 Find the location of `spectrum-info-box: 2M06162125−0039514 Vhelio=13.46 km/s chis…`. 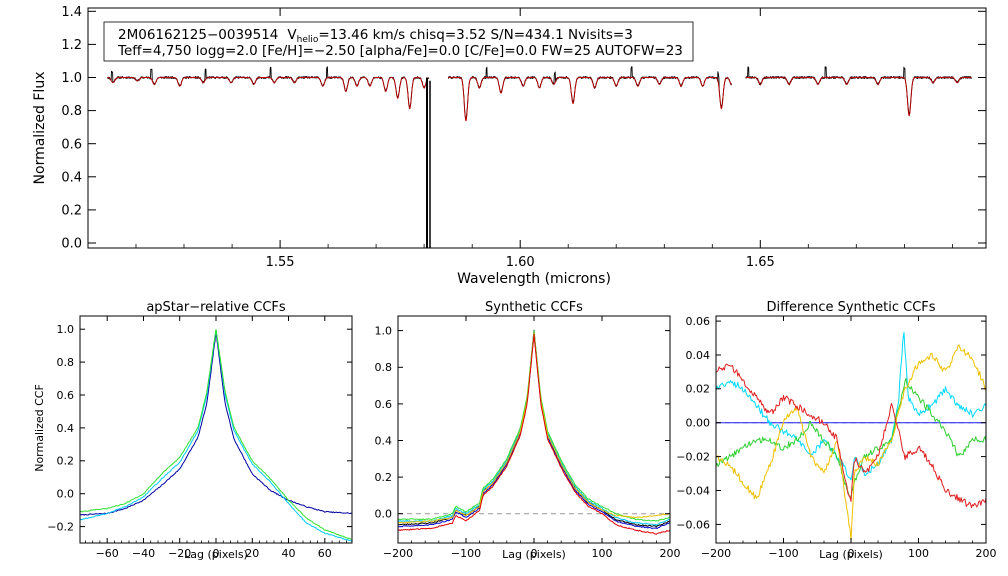

spectrum-info-box: 2M06162125−0039514 Vhelio=13.46 km/s chis… is located at coordinates (398, 41).